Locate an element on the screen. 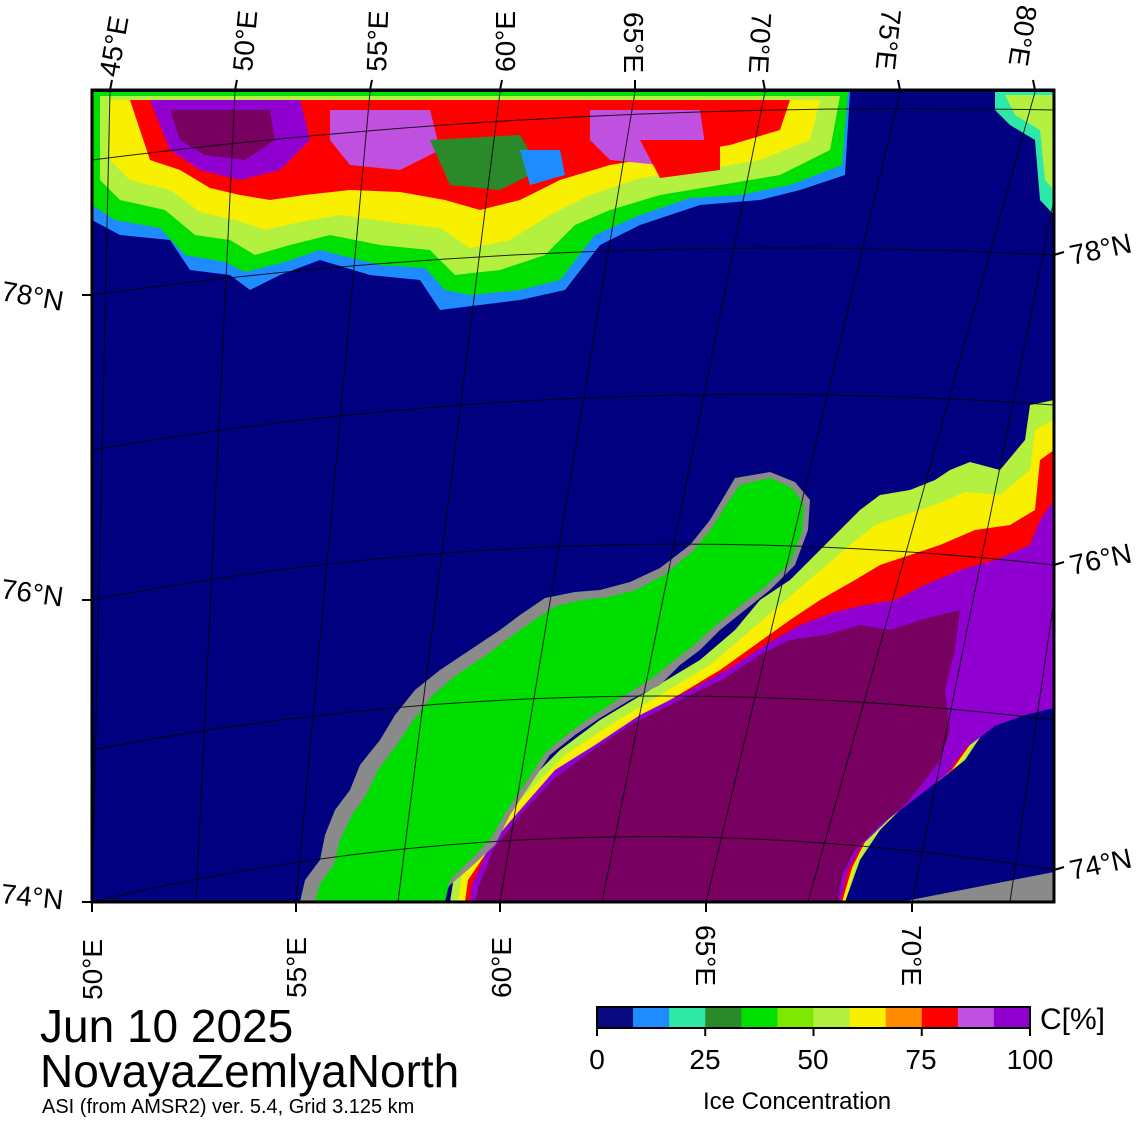  colorbar is located at coordinates (813, 1021).